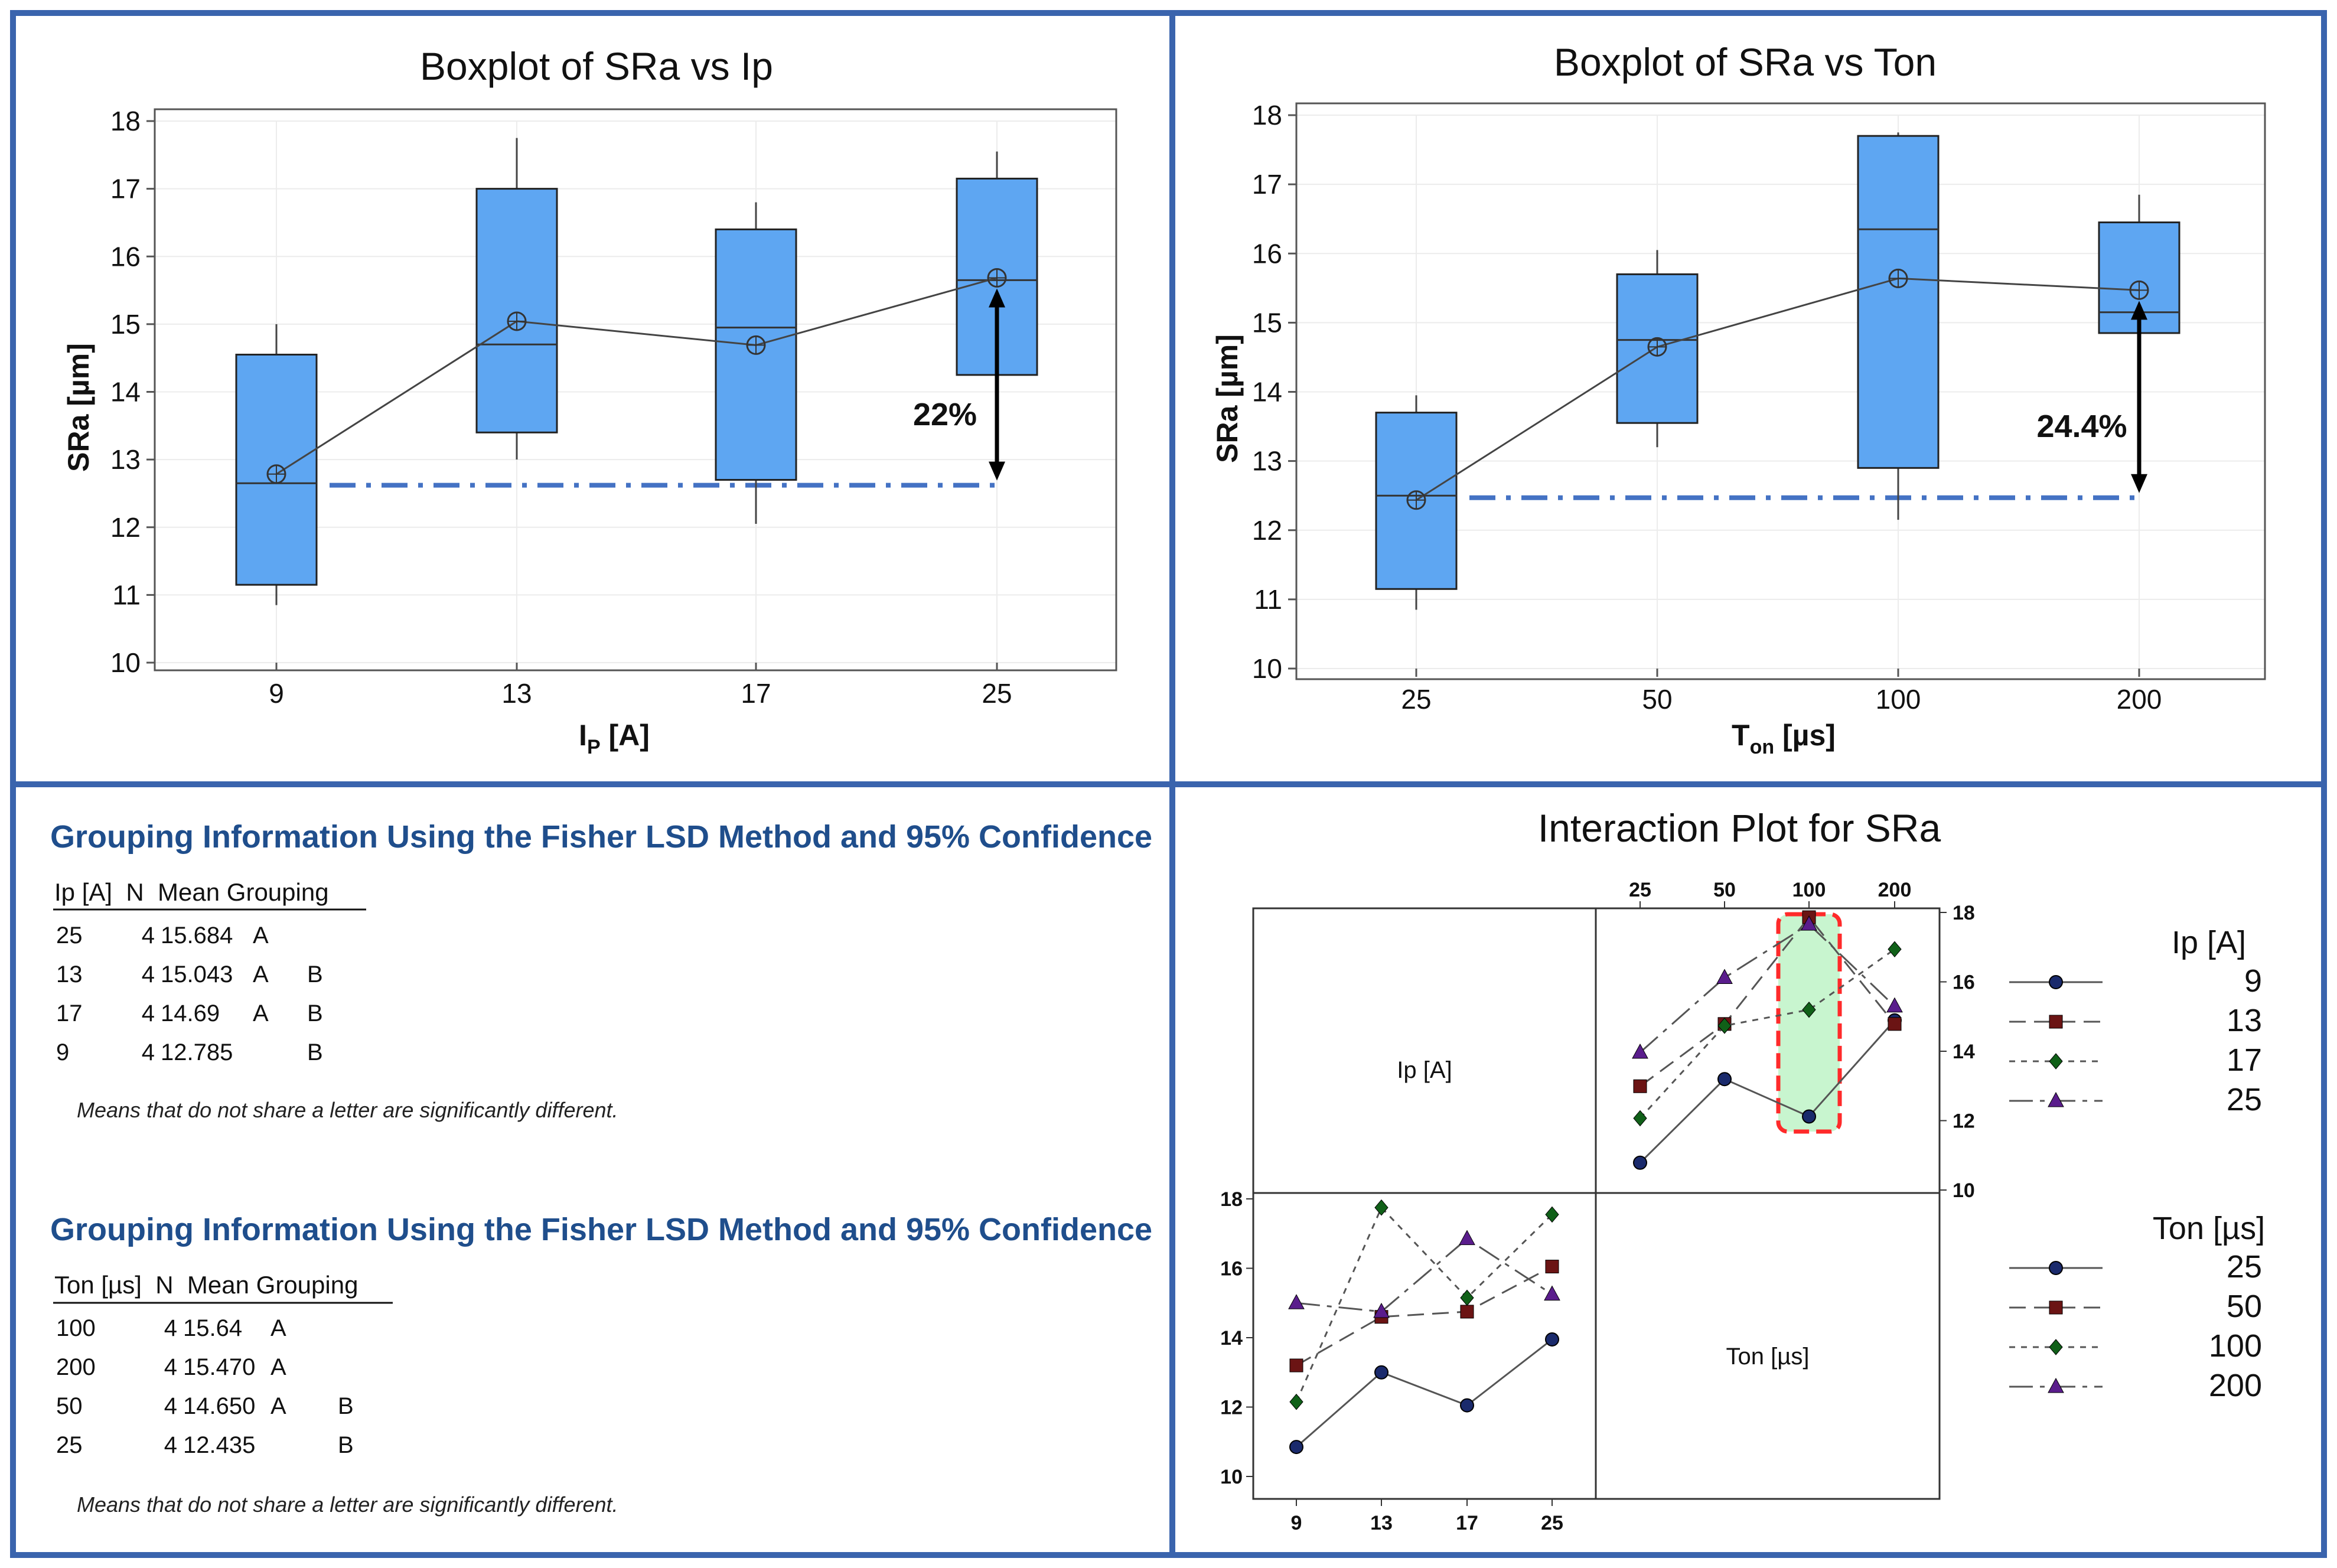  What do you see at coordinates (640, 686) in the screenshot?
I see `boxplot-ip-x-ticks: 9 13 17 25` at bounding box center [640, 686].